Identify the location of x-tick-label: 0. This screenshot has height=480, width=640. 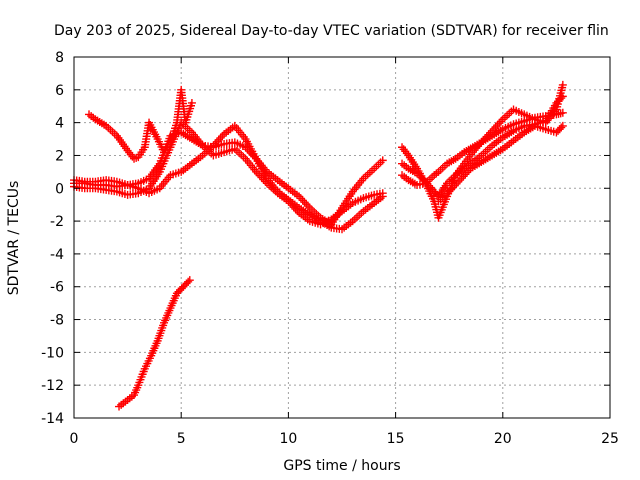
(74, 439).